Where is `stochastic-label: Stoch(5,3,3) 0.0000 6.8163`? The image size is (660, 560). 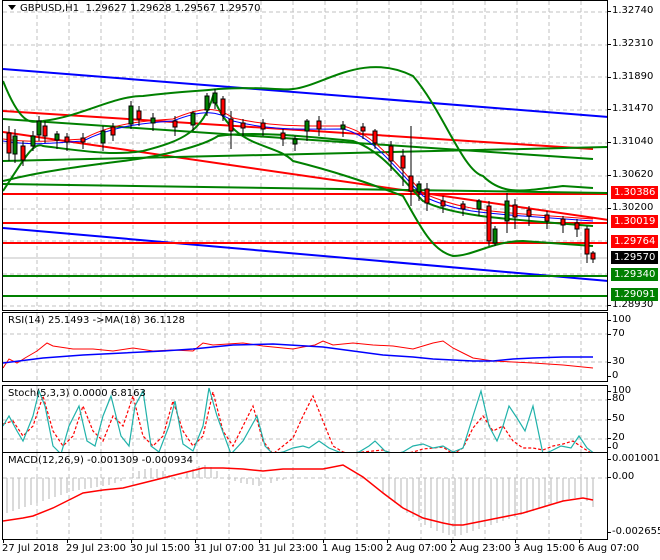
stochastic-label: Stoch(5,3,3) 0.0000 6.8163 is located at coordinates (77, 393).